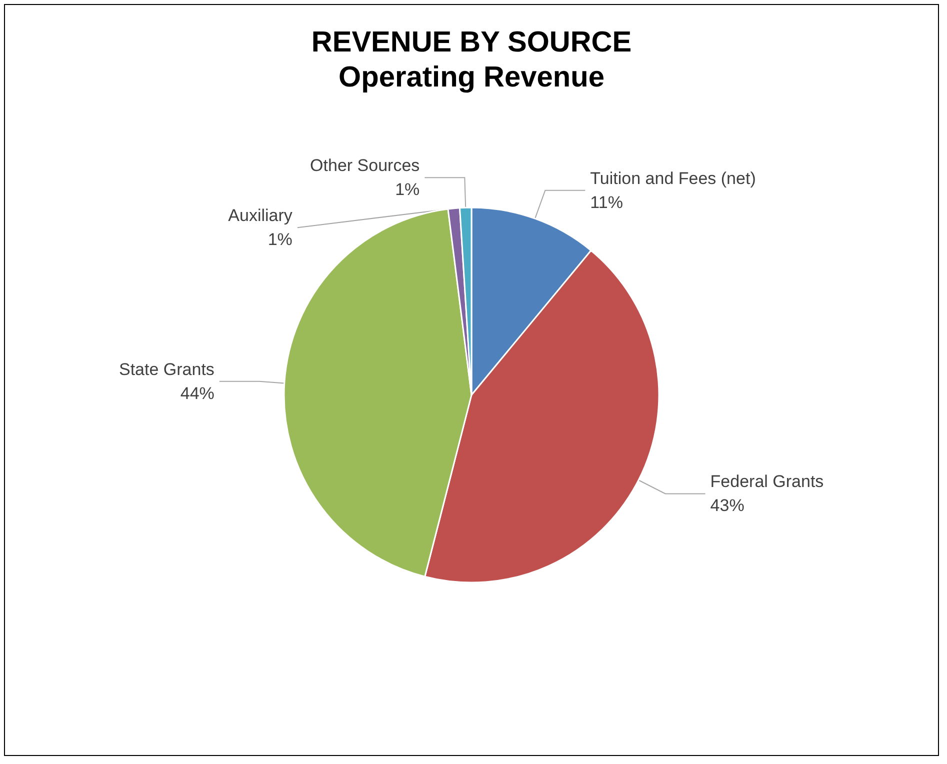 This screenshot has height=764, width=947. What do you see at coordinates (767, 482) in the screenshot?
I see `slice-label: Federal Grants` at bounding box center [767, 482].